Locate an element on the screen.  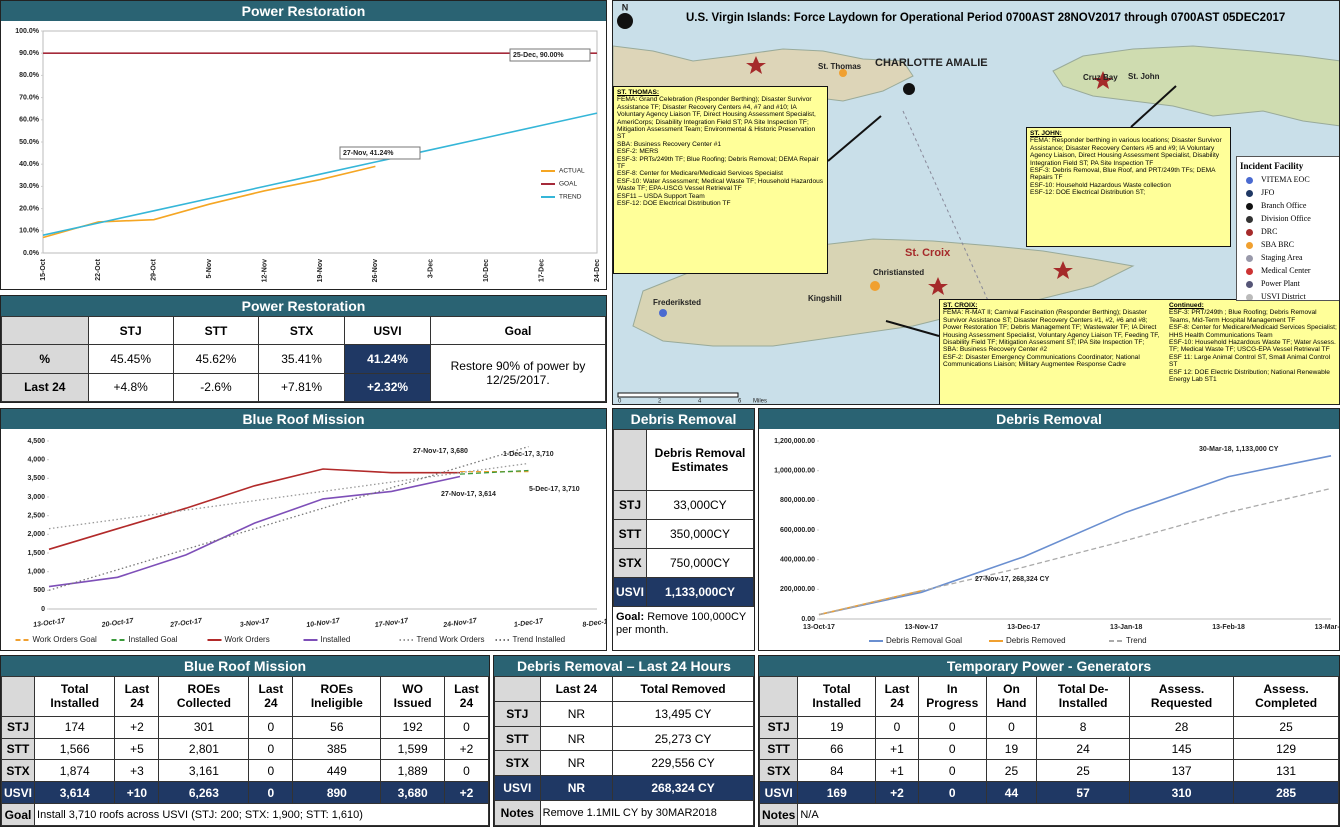
header-row: Last 24 Total Removed is located at coordinates (624, 689).